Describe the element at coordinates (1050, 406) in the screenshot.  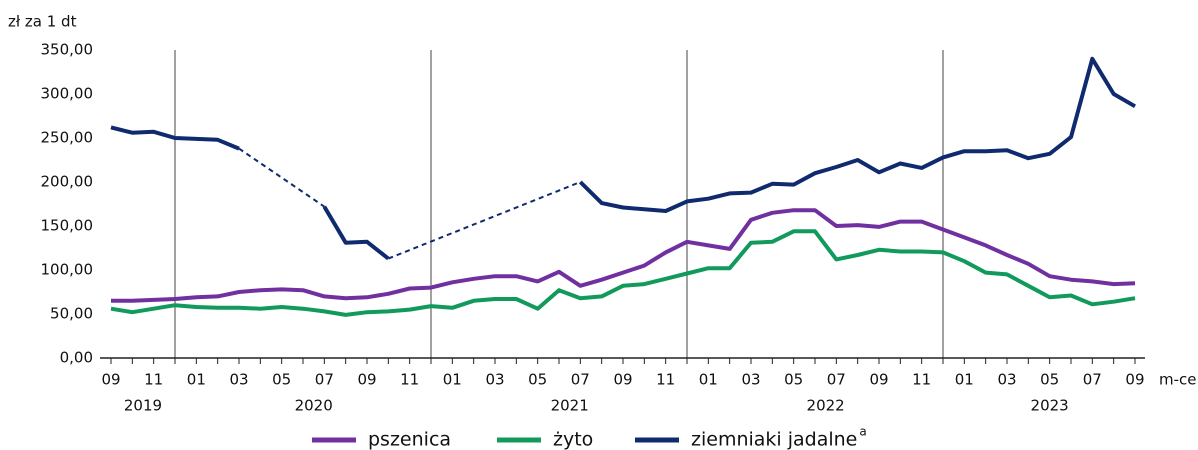
I see `year-label: 2023` at that location.